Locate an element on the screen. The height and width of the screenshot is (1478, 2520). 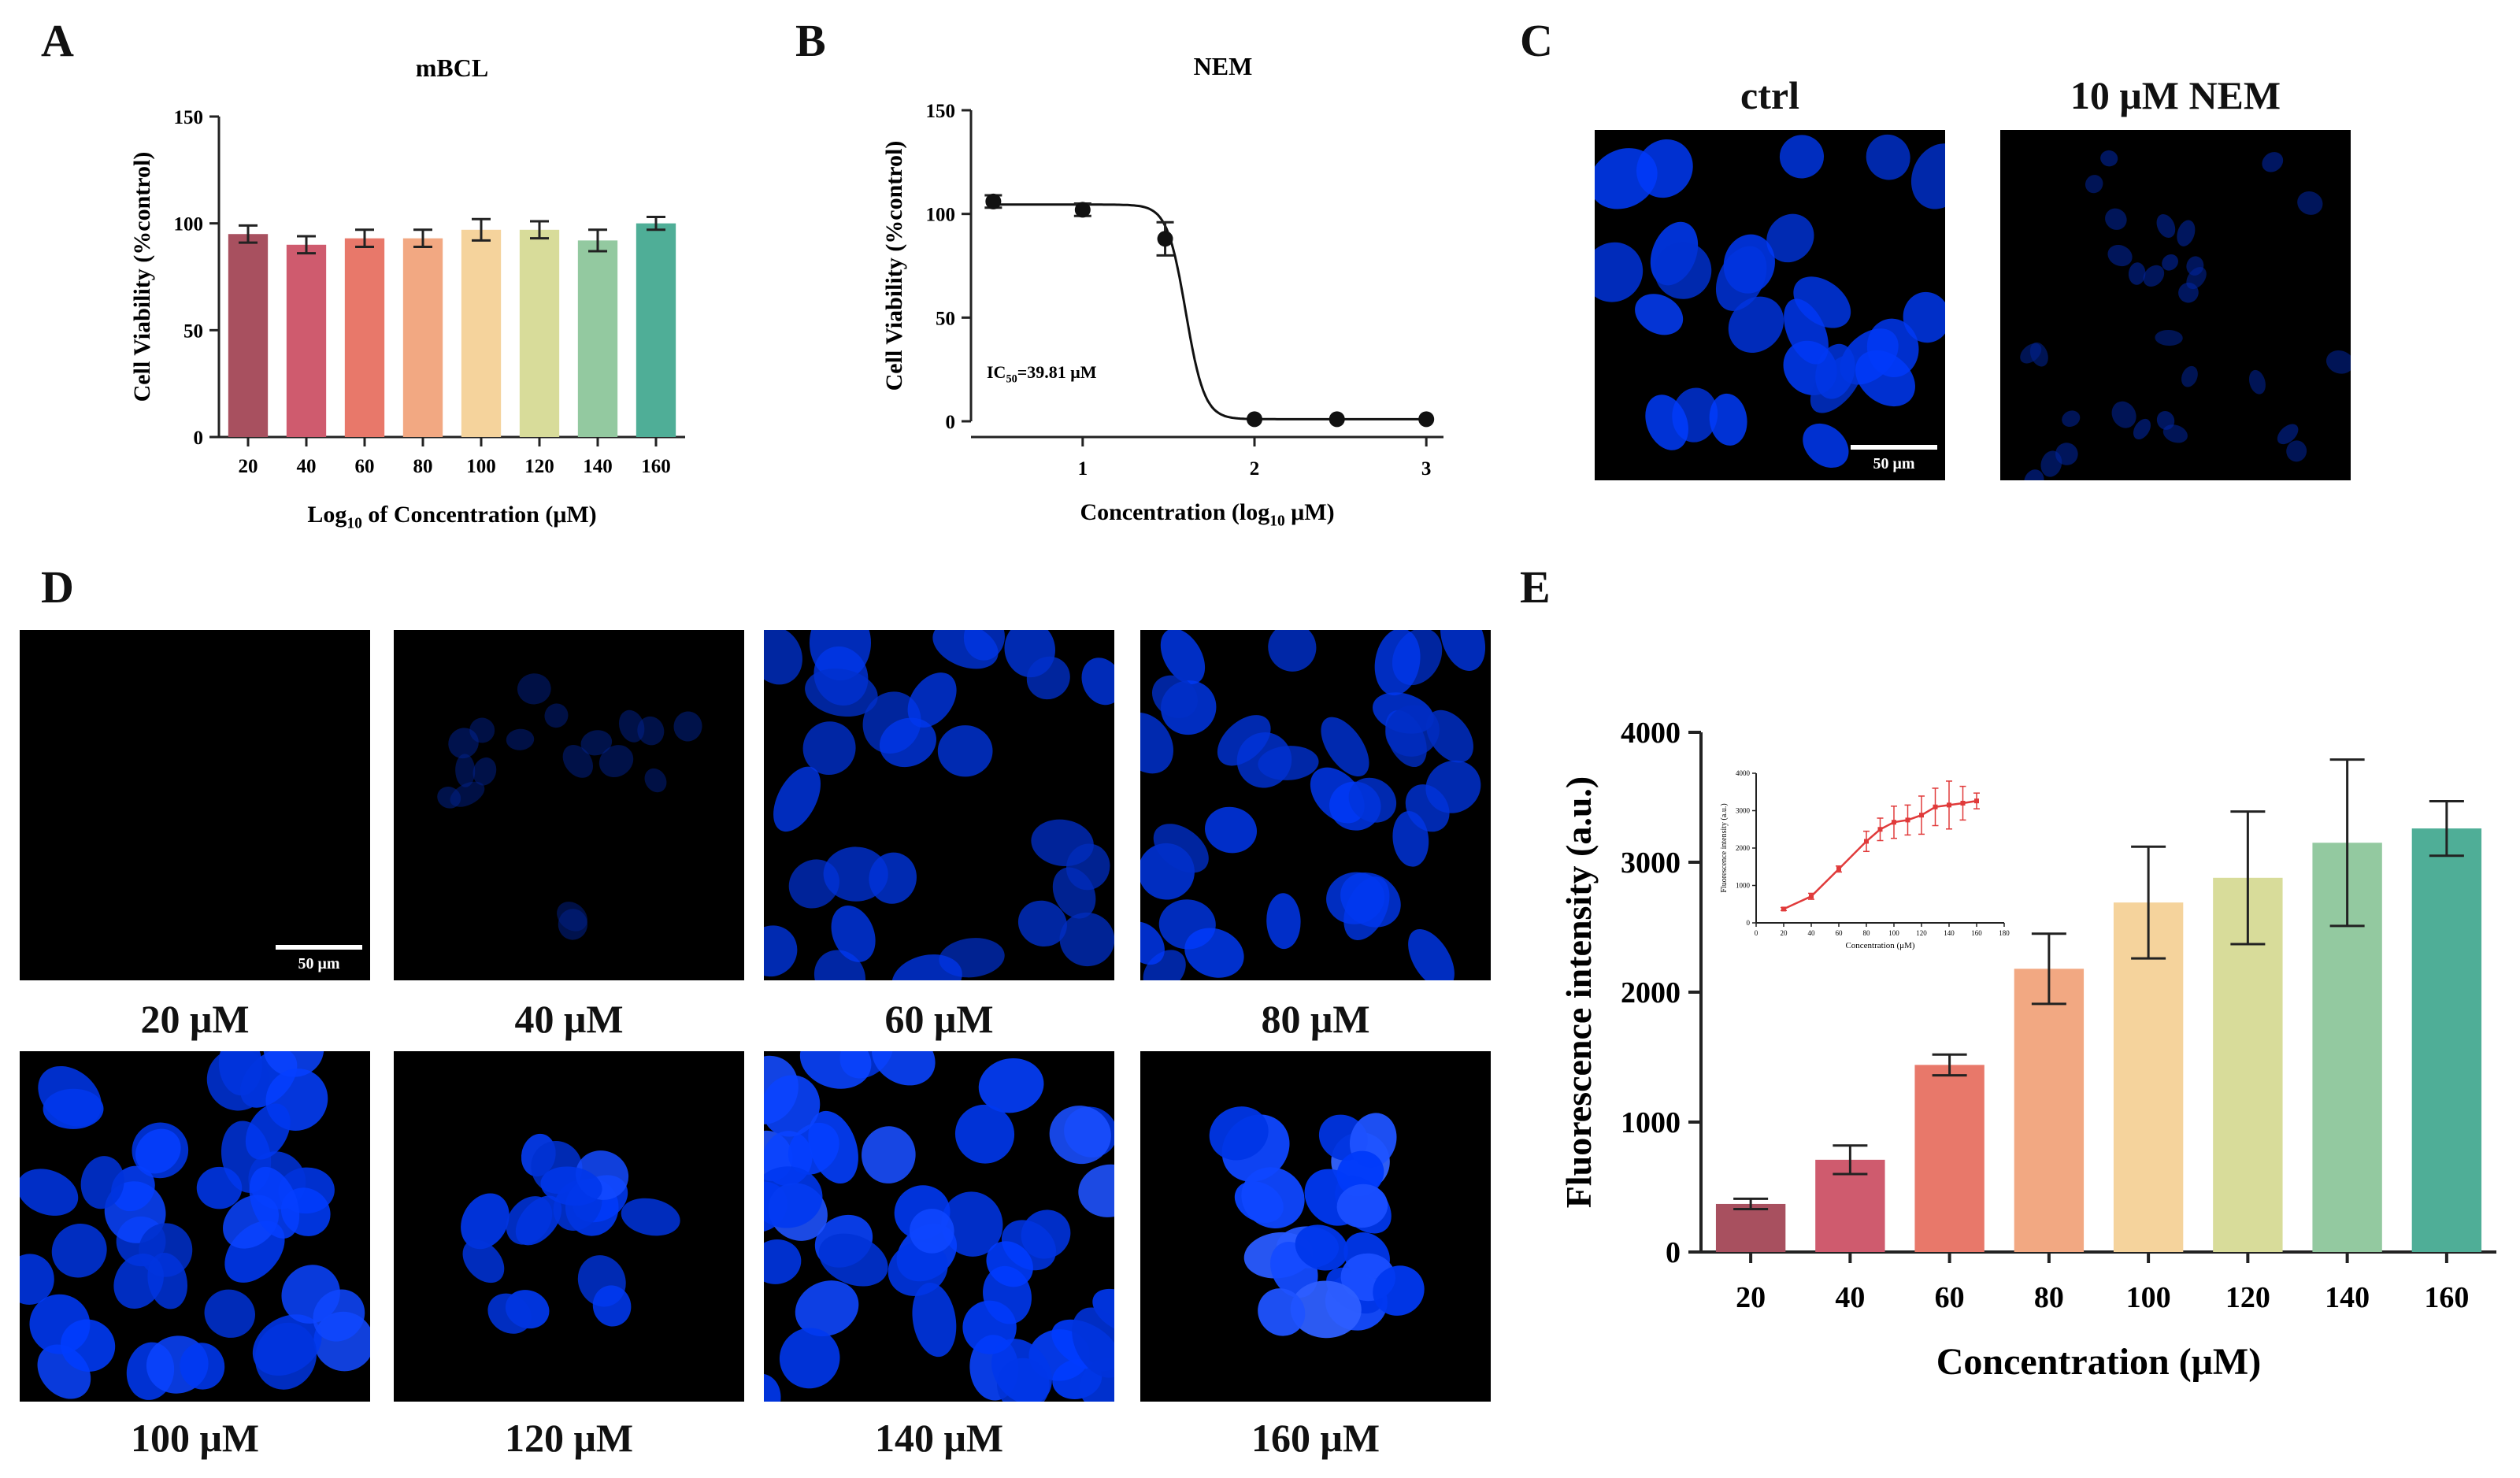
micrograph-ctrl: 50 μm is located at coordinates (1770, 305).